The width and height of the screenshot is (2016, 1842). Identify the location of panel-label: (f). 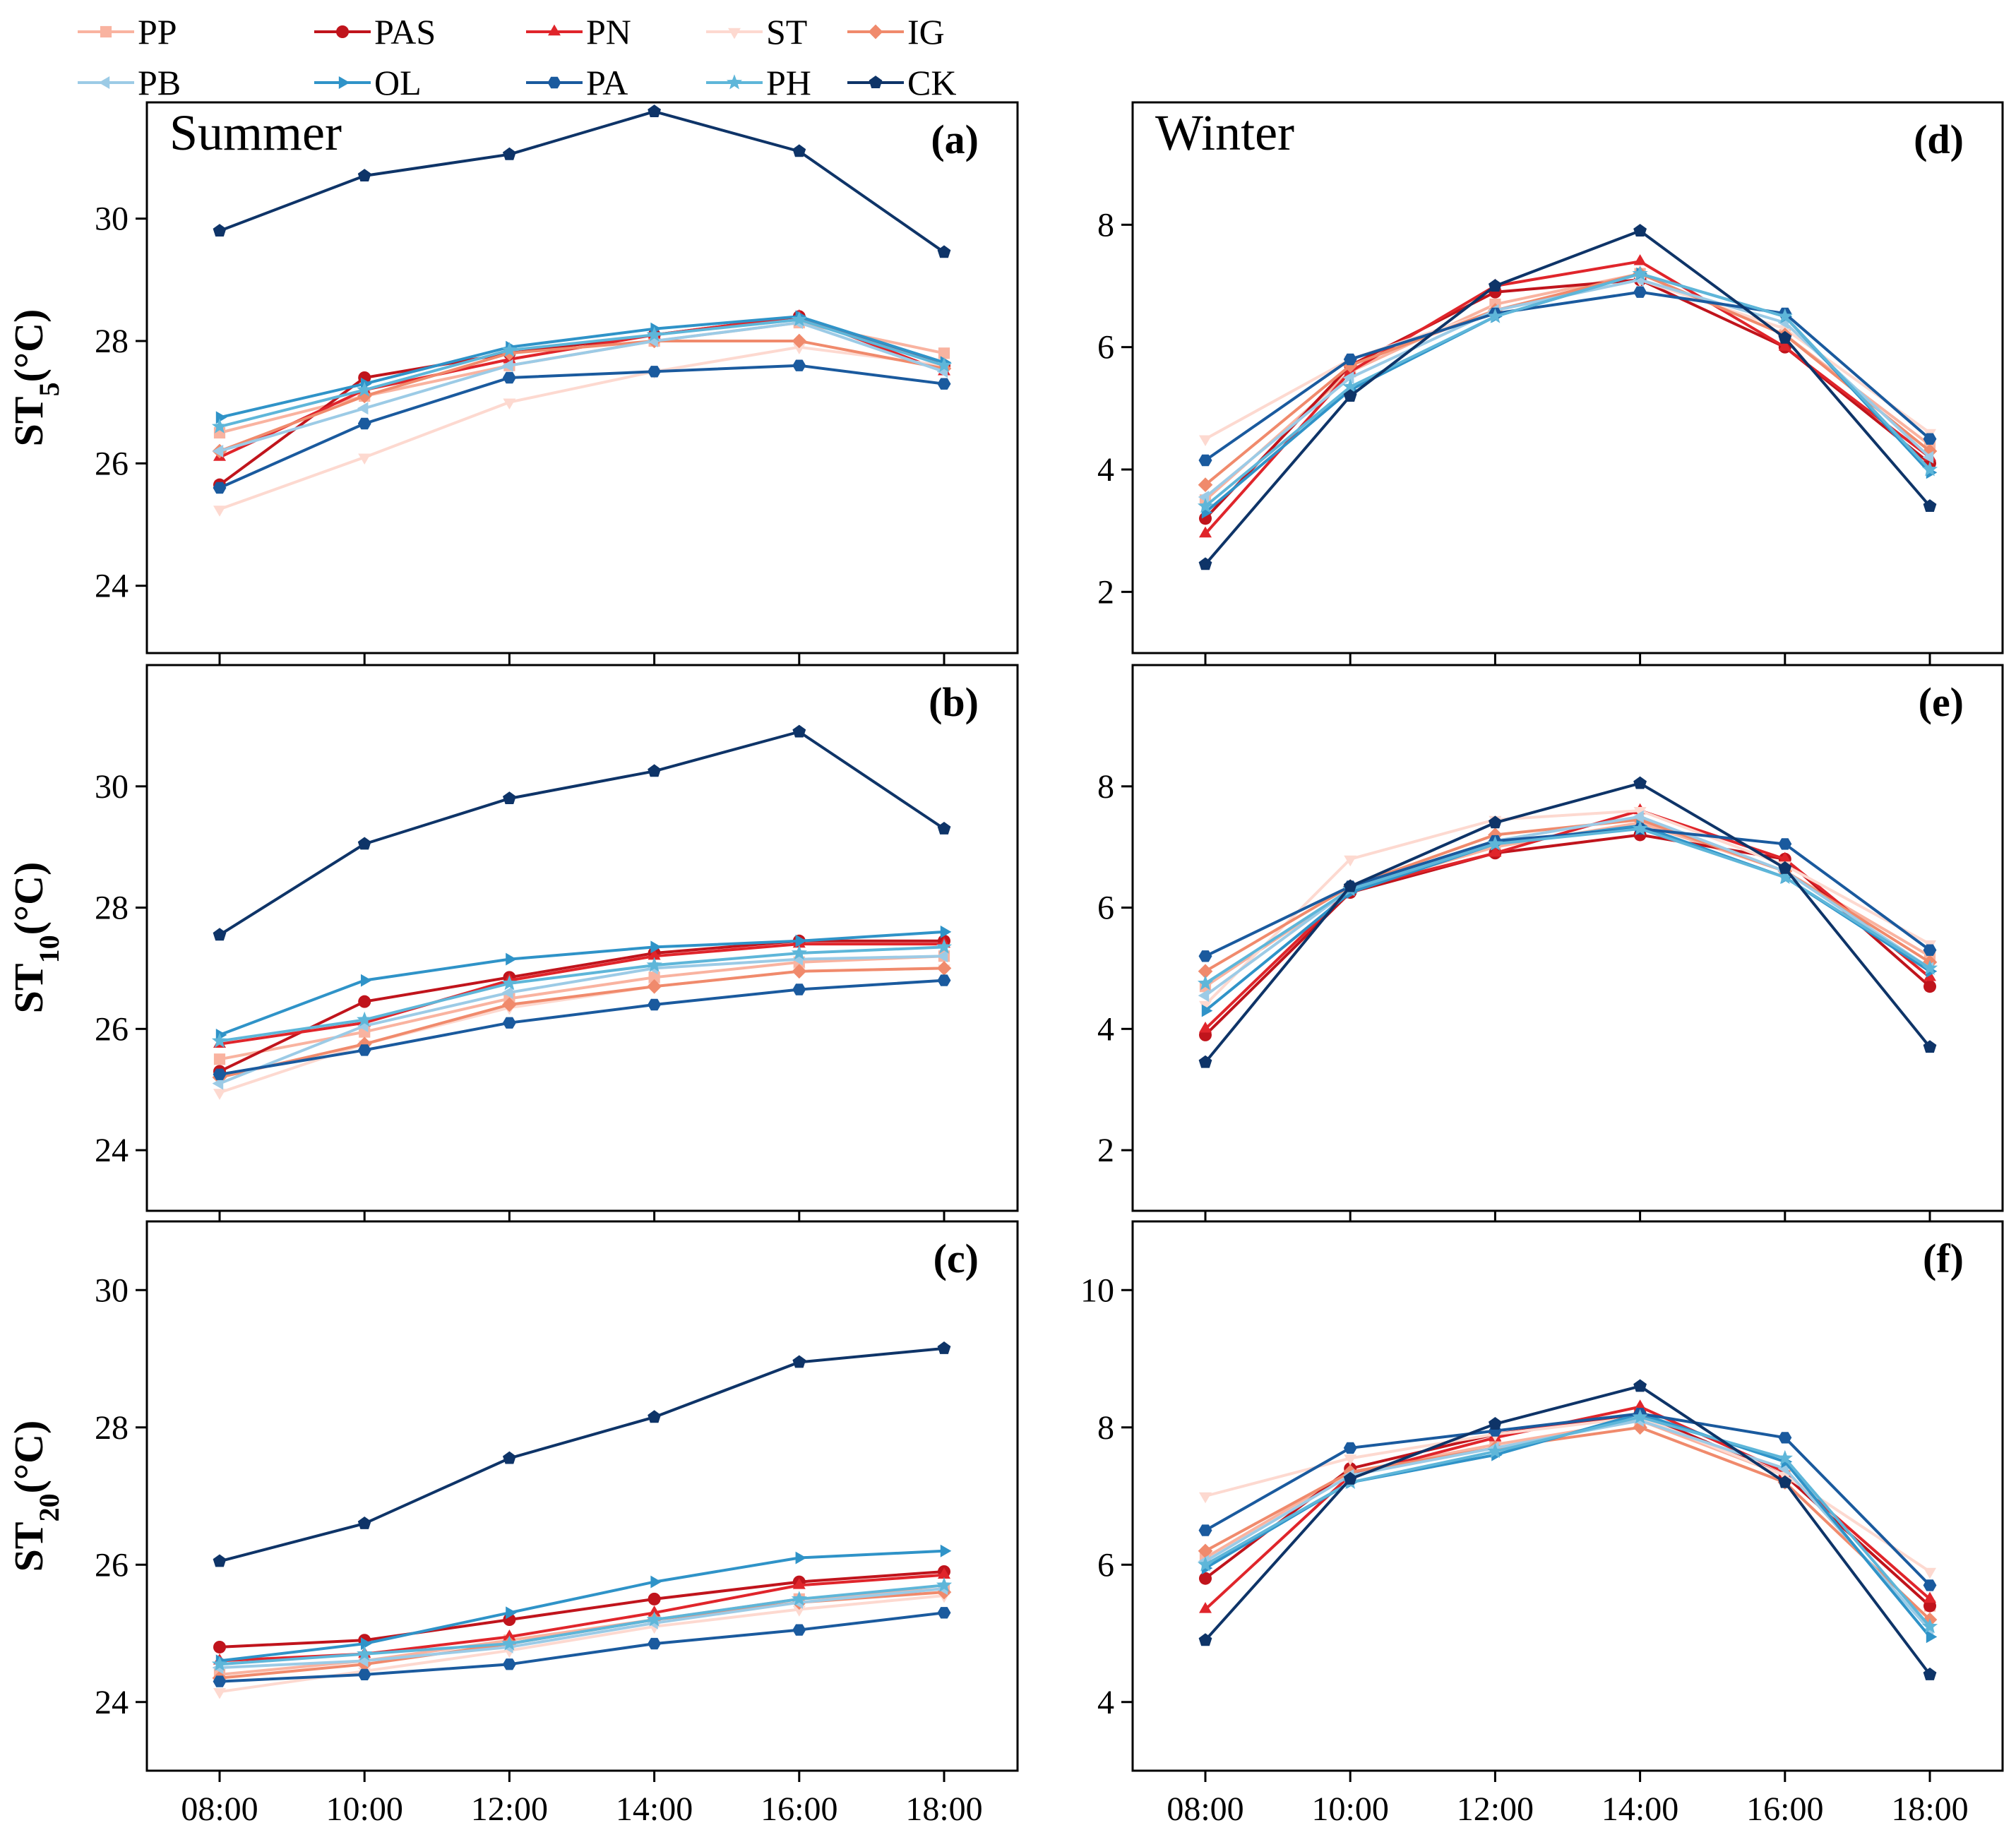
(1944, 1258).